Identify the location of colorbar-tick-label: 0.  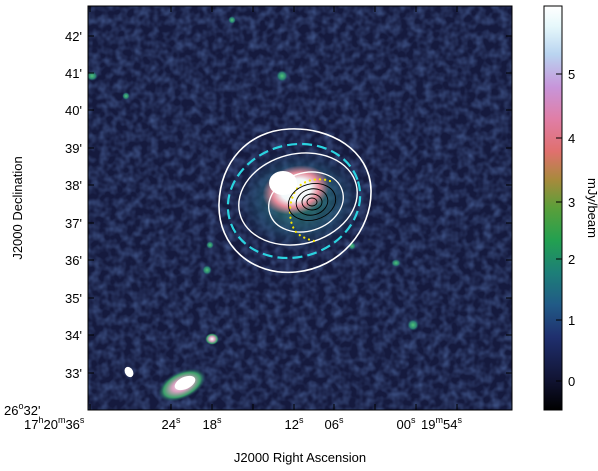
(571, 381).